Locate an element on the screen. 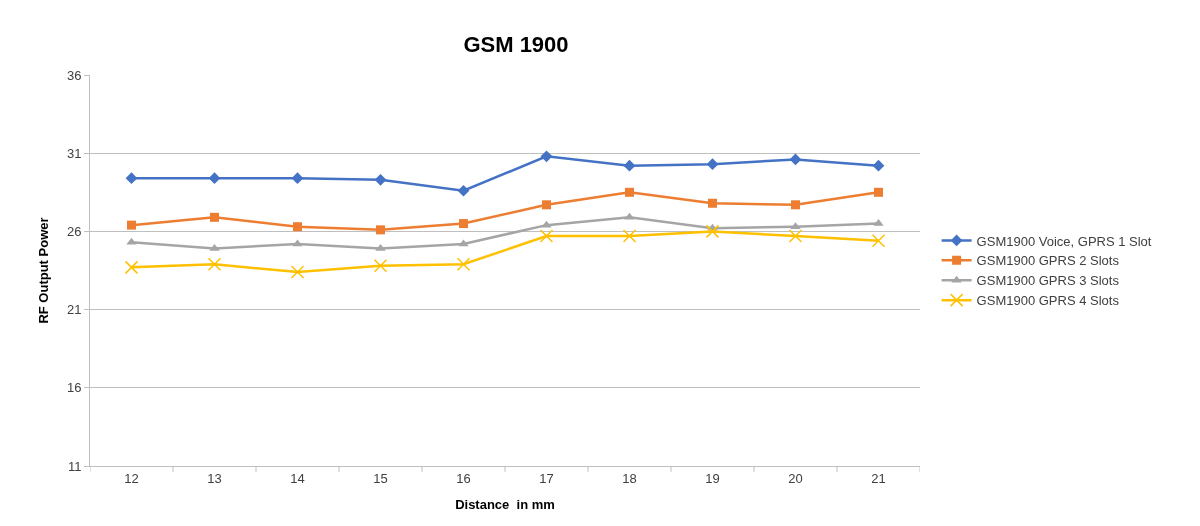 The width and height of the screenshot is (1200, 526). x-tick-label: 20 is located at coordinates (795, 478).